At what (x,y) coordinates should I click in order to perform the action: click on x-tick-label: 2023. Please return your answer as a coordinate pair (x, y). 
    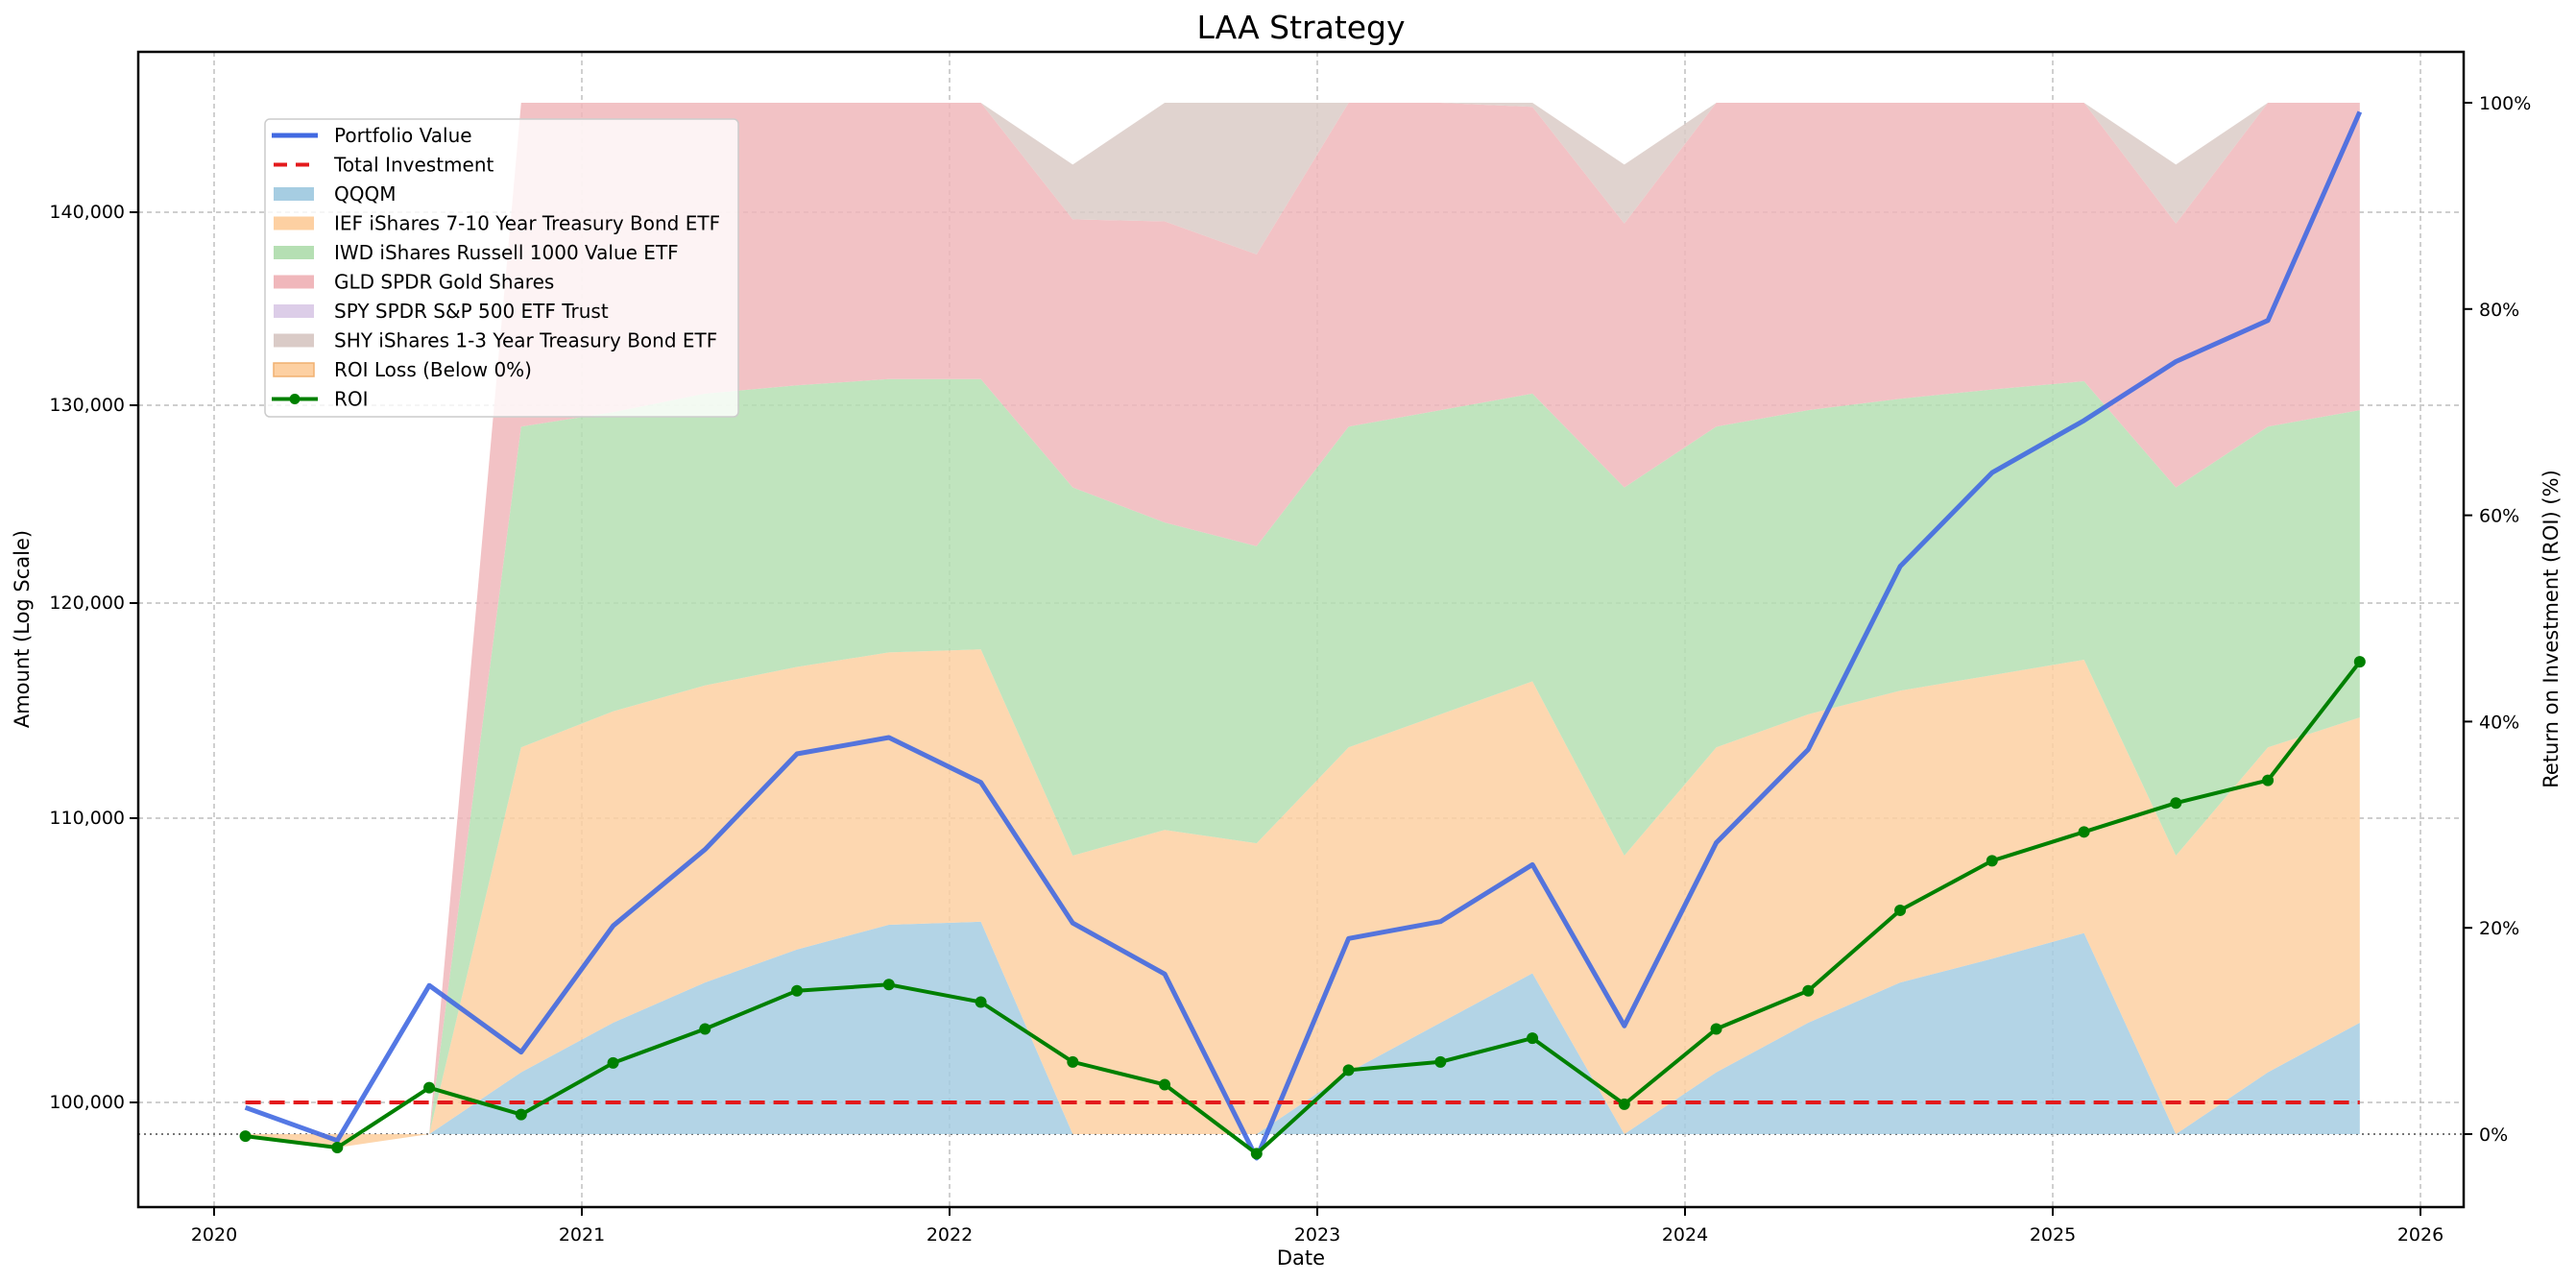
    Looking at the image, I should click on (1317, 1235).